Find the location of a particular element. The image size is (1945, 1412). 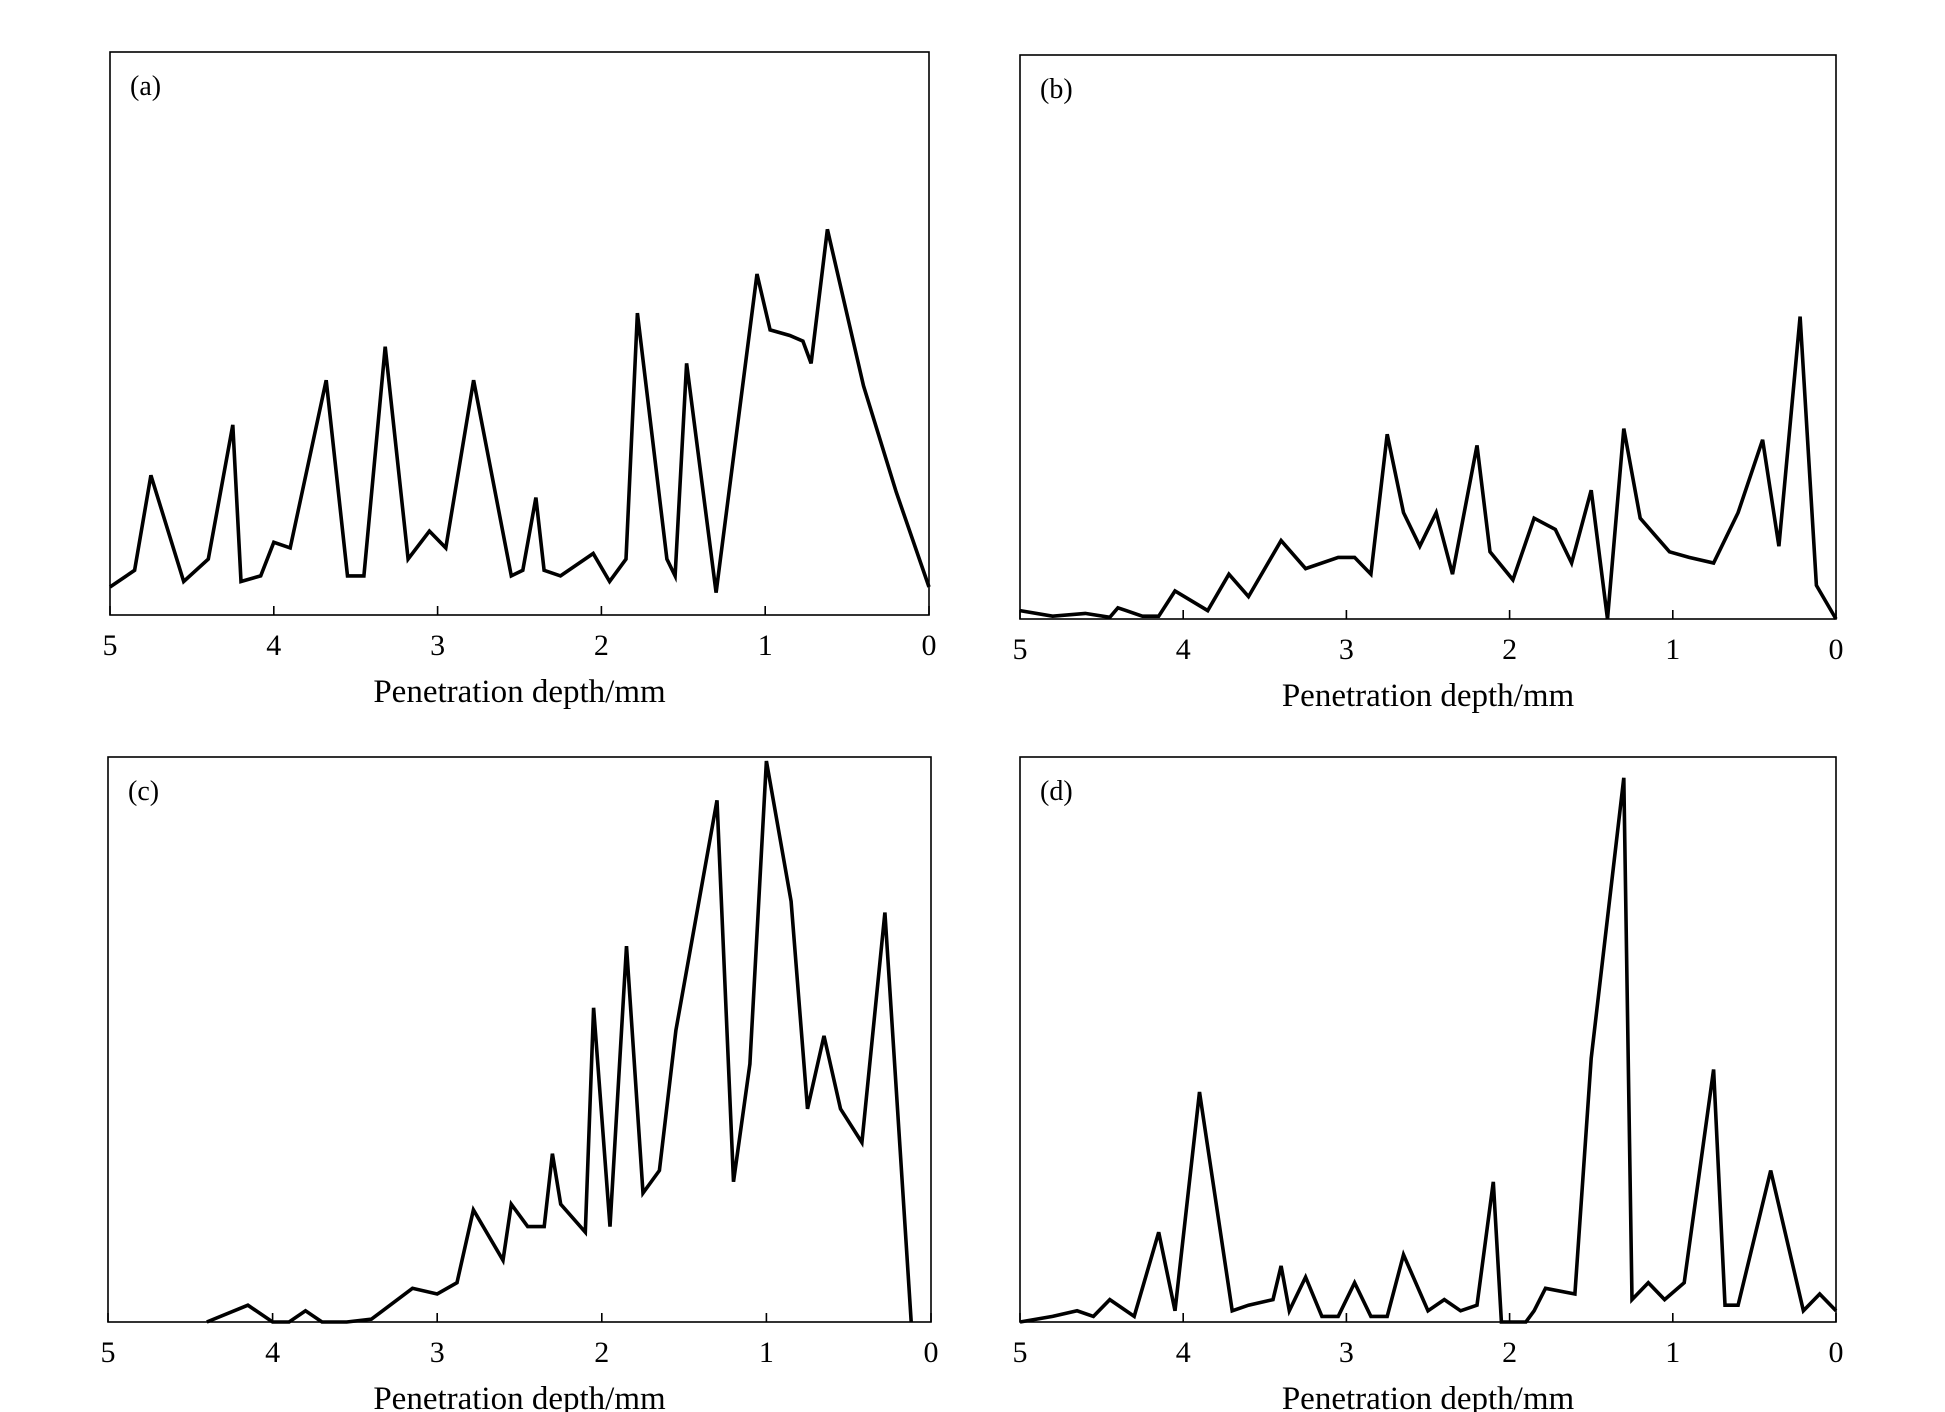

panel-label: (b) is located at coordinates (1056, 89).